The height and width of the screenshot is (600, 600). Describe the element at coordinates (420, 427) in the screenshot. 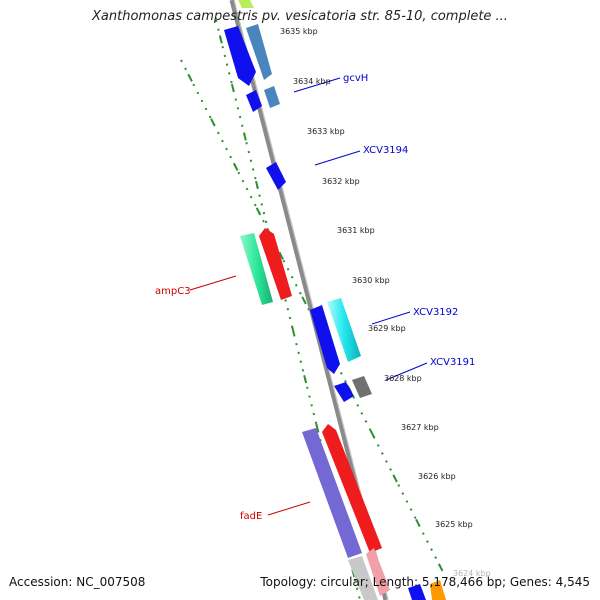

I see `scale-label: 3627 kbp` at that location.